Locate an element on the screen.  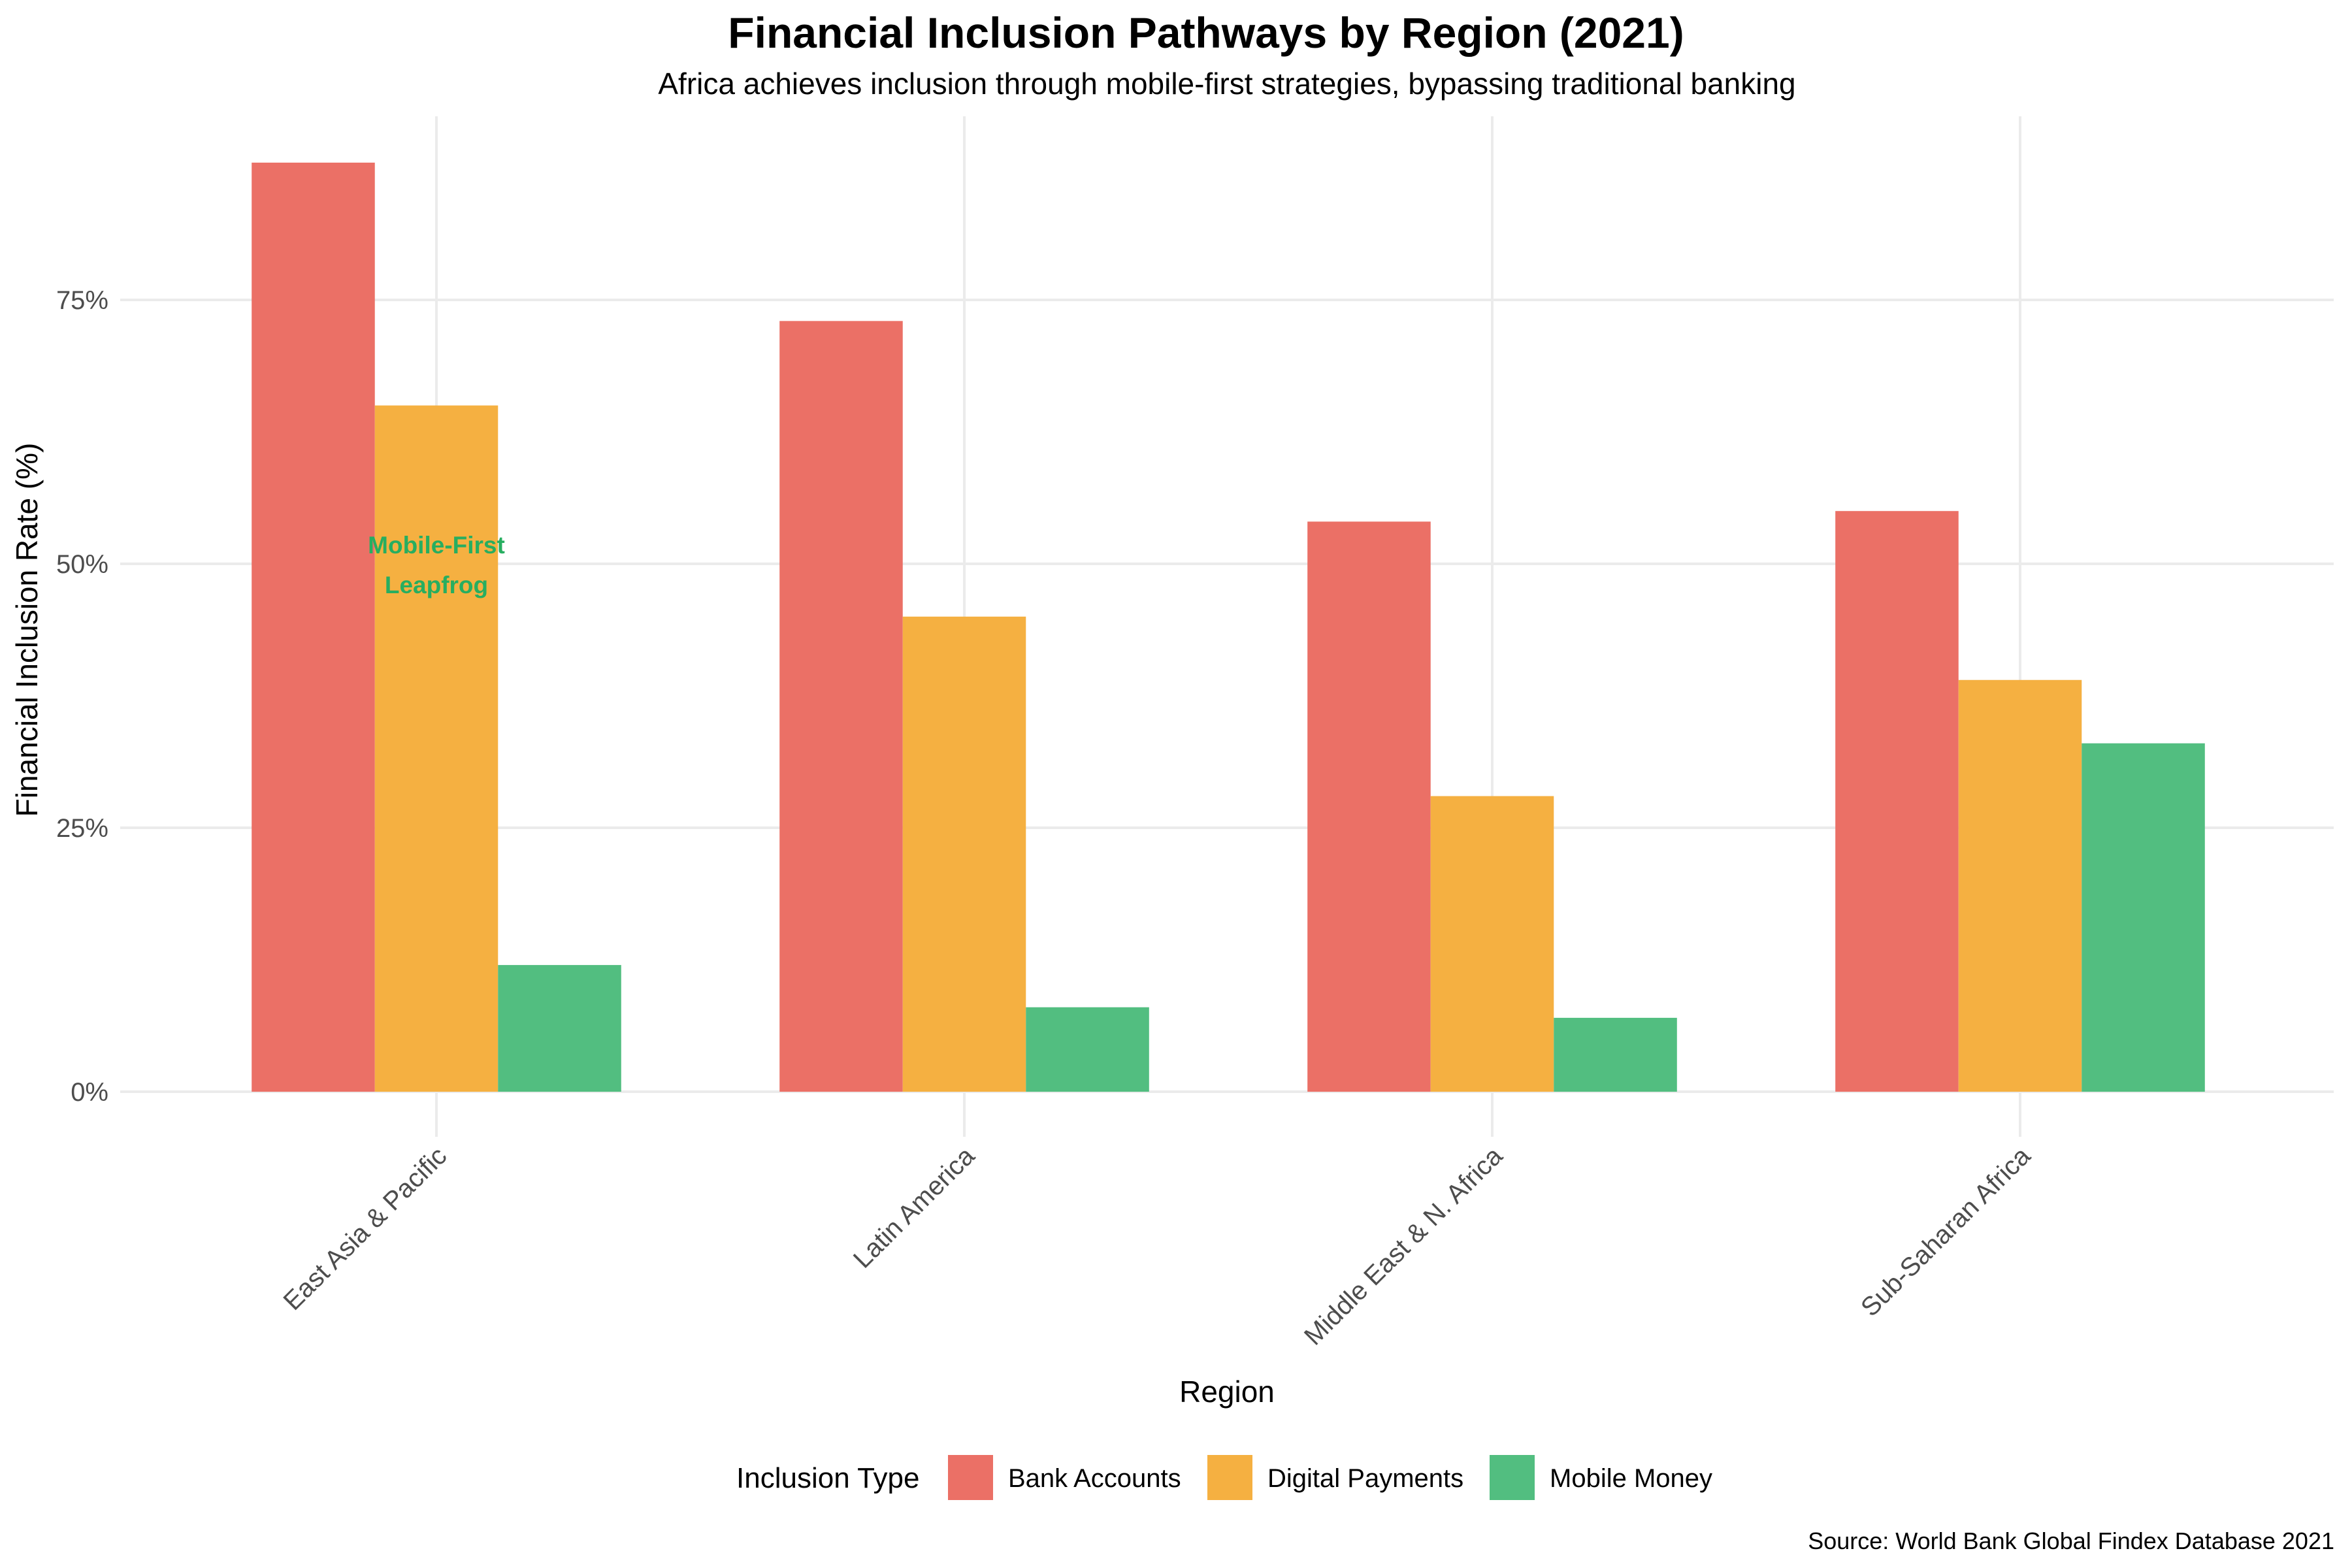
bar-digital-payments-sub-saharan-africa is located at coordinates (2020, 885).